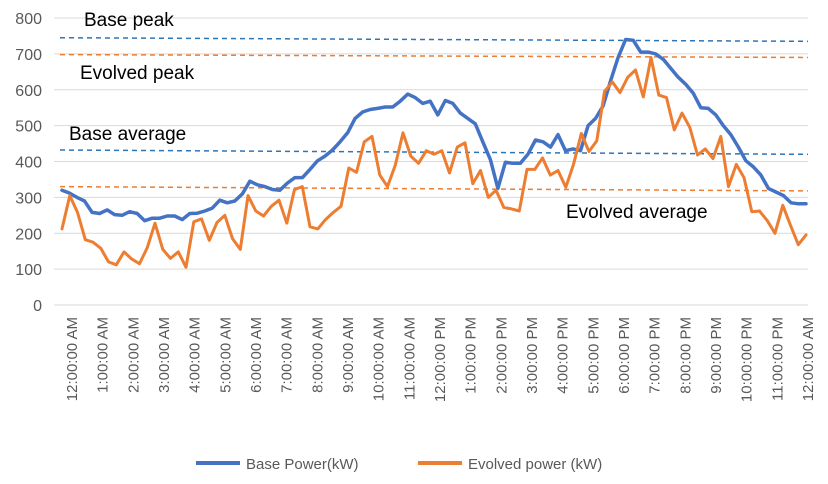 This screenshot has height=484, width=828. I want to click on y-axis-ticks: 0 100 200 300 400 500 600 700 800, so click(28, 163).